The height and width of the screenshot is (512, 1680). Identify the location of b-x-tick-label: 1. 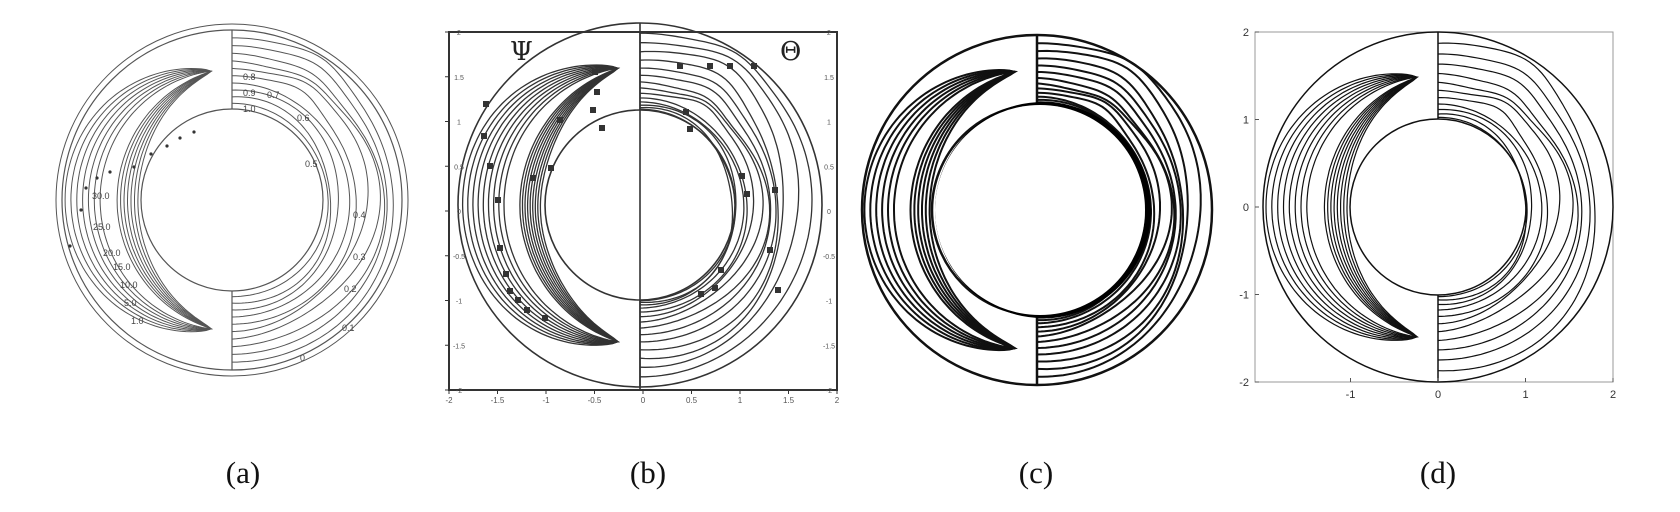
(740, 400).